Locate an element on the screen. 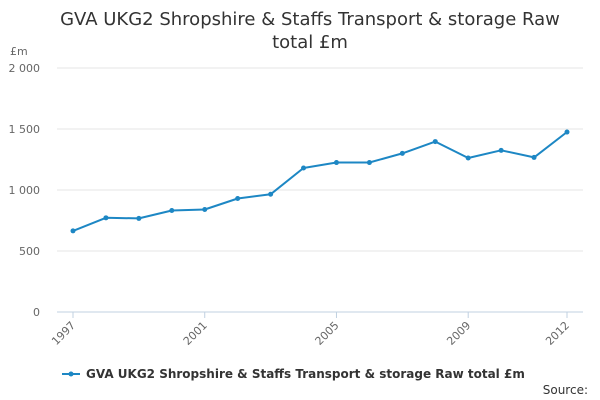 Image resolution: width=600 pixels, height=400 pixels. x-tick-label: 2001 is located at coordinates (195, 333).